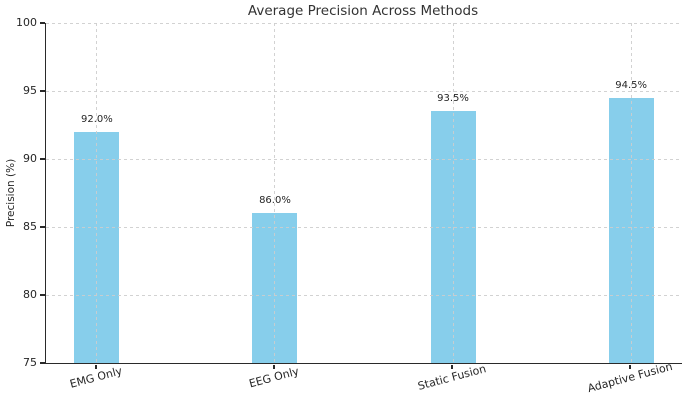  What do you see at coordinates (30, 294) in the screenshot?
I see `y-tick-label: 80` at bounding box center [30, 294].